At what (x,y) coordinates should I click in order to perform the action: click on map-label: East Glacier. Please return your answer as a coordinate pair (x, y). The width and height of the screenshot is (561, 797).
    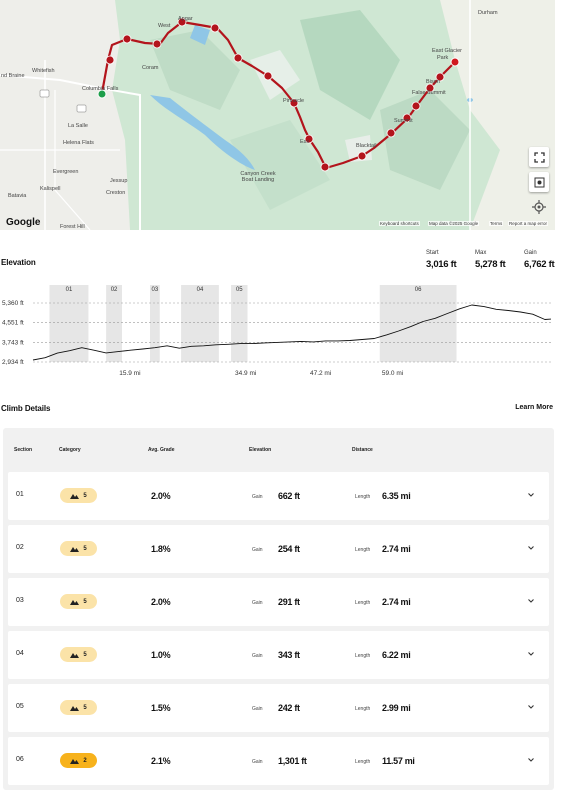
    Looking at the image, I should click on (447, 51).